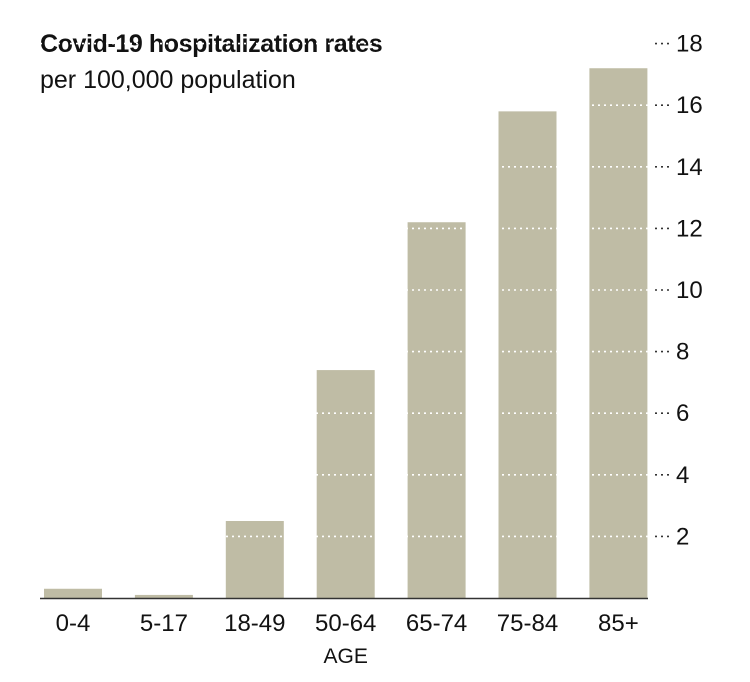 The width and height of the screenshot is (750, 682). I want to click on y-tick-label-16: 16, so click(689, 105).